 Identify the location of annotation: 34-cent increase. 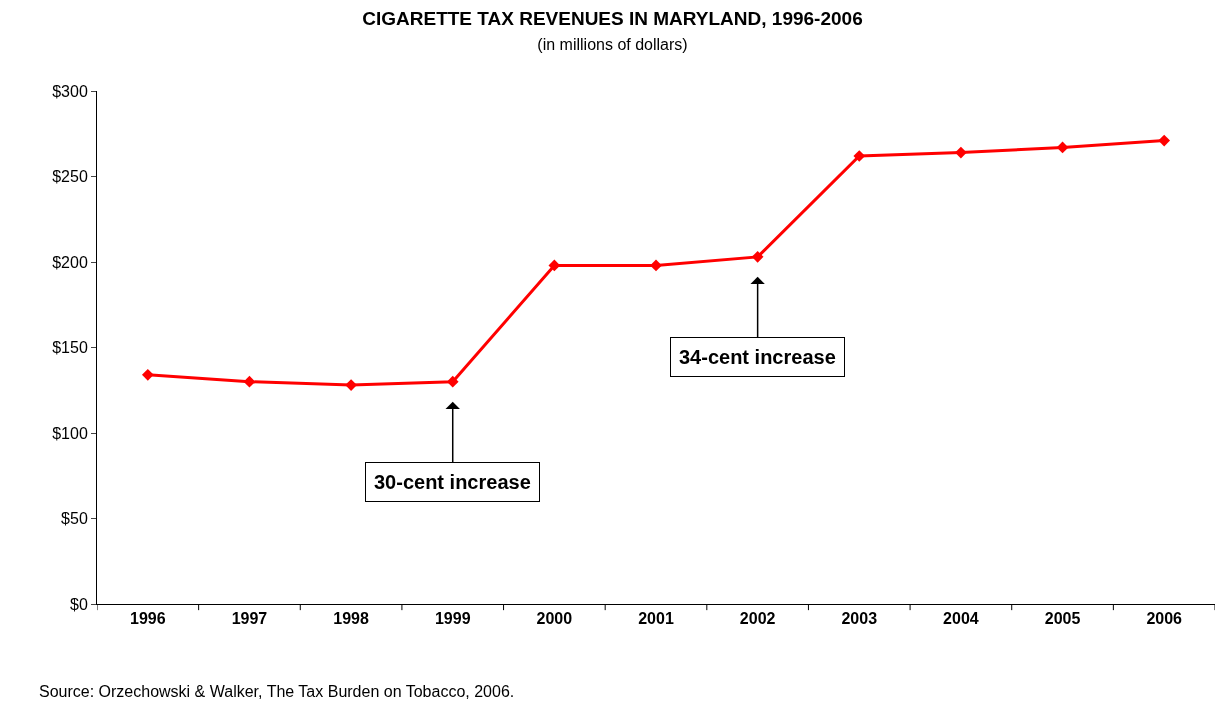
(757, 357).